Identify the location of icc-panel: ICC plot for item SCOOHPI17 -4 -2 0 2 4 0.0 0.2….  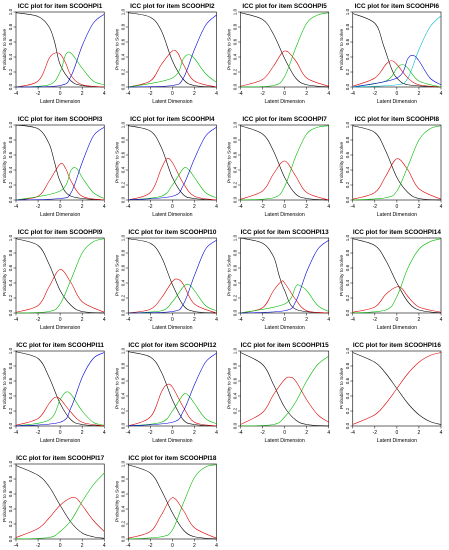
(54, 502).